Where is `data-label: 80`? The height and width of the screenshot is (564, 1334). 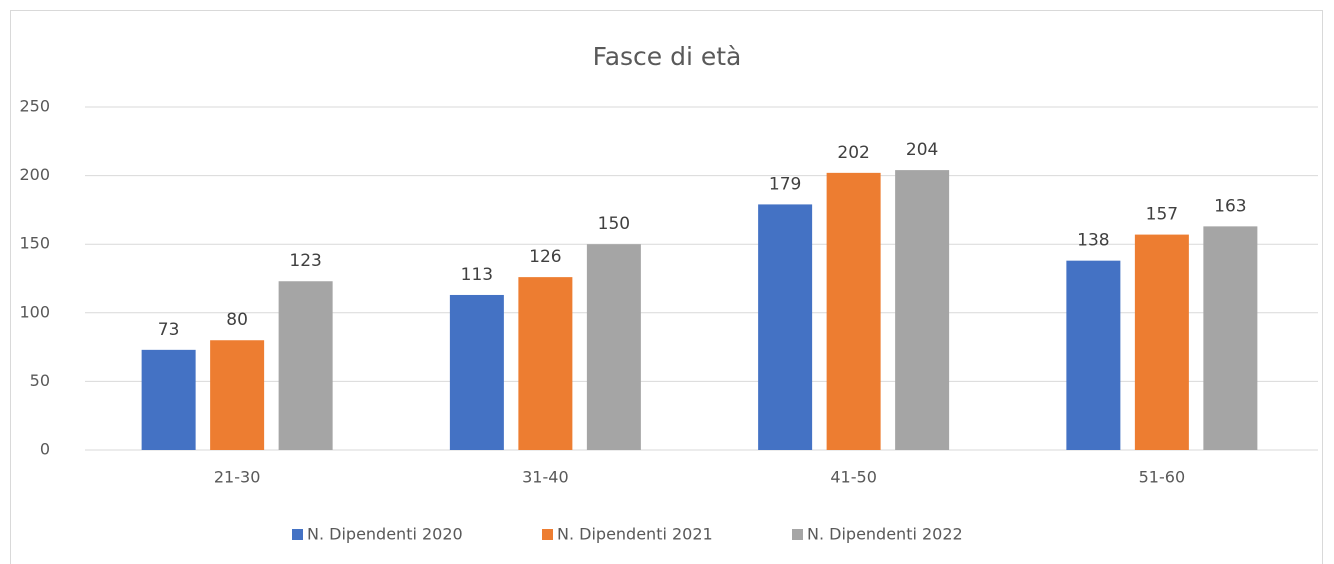 data-label: 80 is located at coordinates (237, 320).